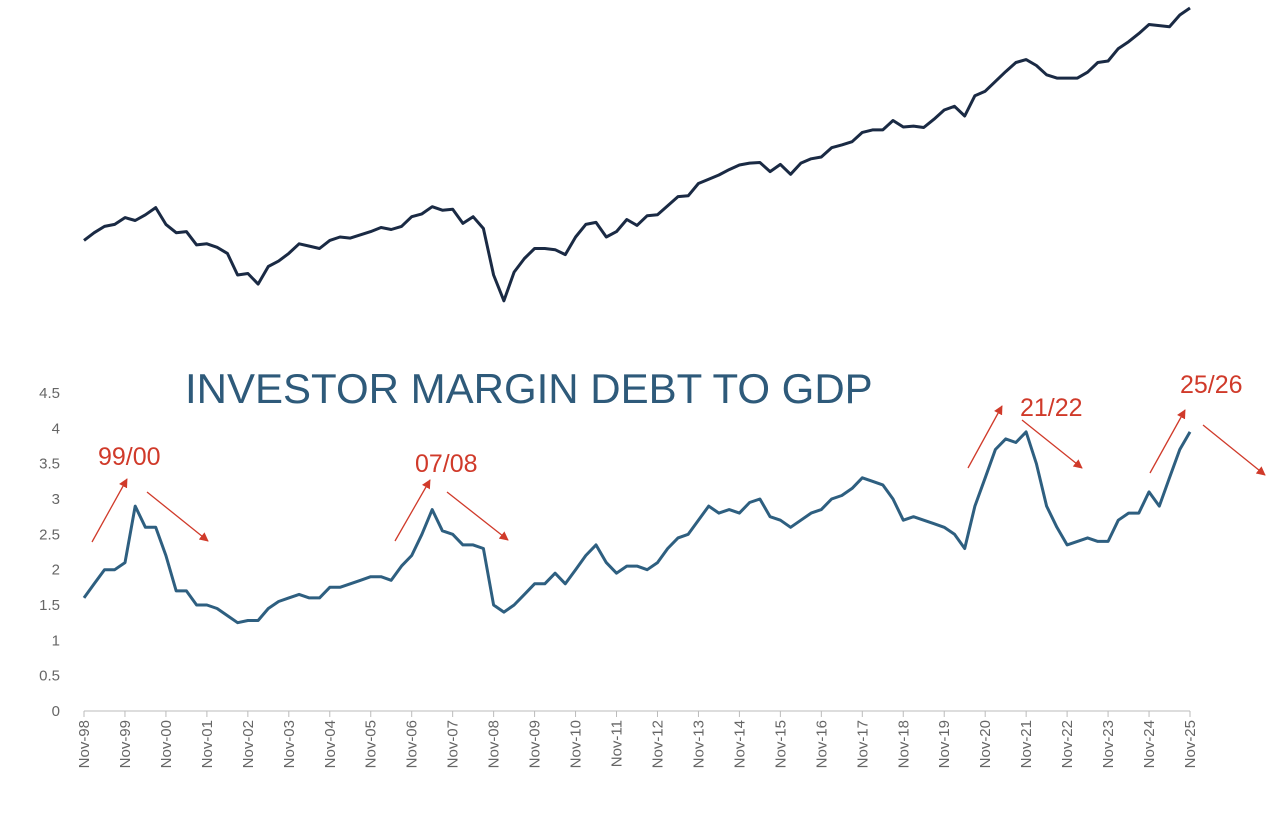 This screenshot has height=822, width=1280. Describe the element at coordinates (1026, 744) in the screenshot. I see `x-tick-label: Nov-21` at that location.